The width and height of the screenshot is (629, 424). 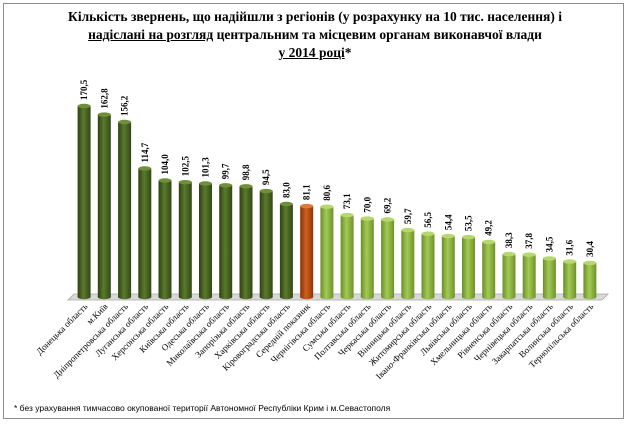 What do you see at coordinates (428, 219) in the screenshot?
I see `value-label-18: 56,5` at bounding box center [428, 219].